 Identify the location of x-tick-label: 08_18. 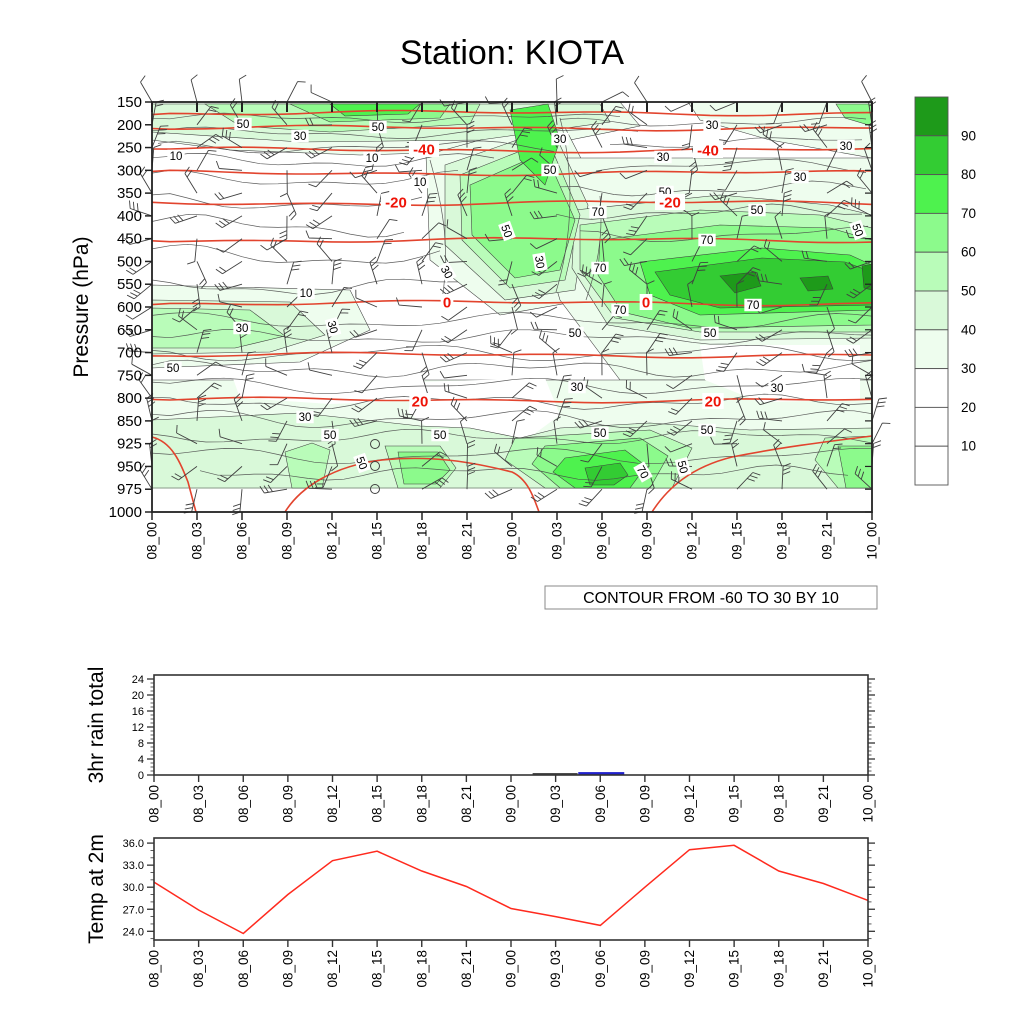
(422, 541).